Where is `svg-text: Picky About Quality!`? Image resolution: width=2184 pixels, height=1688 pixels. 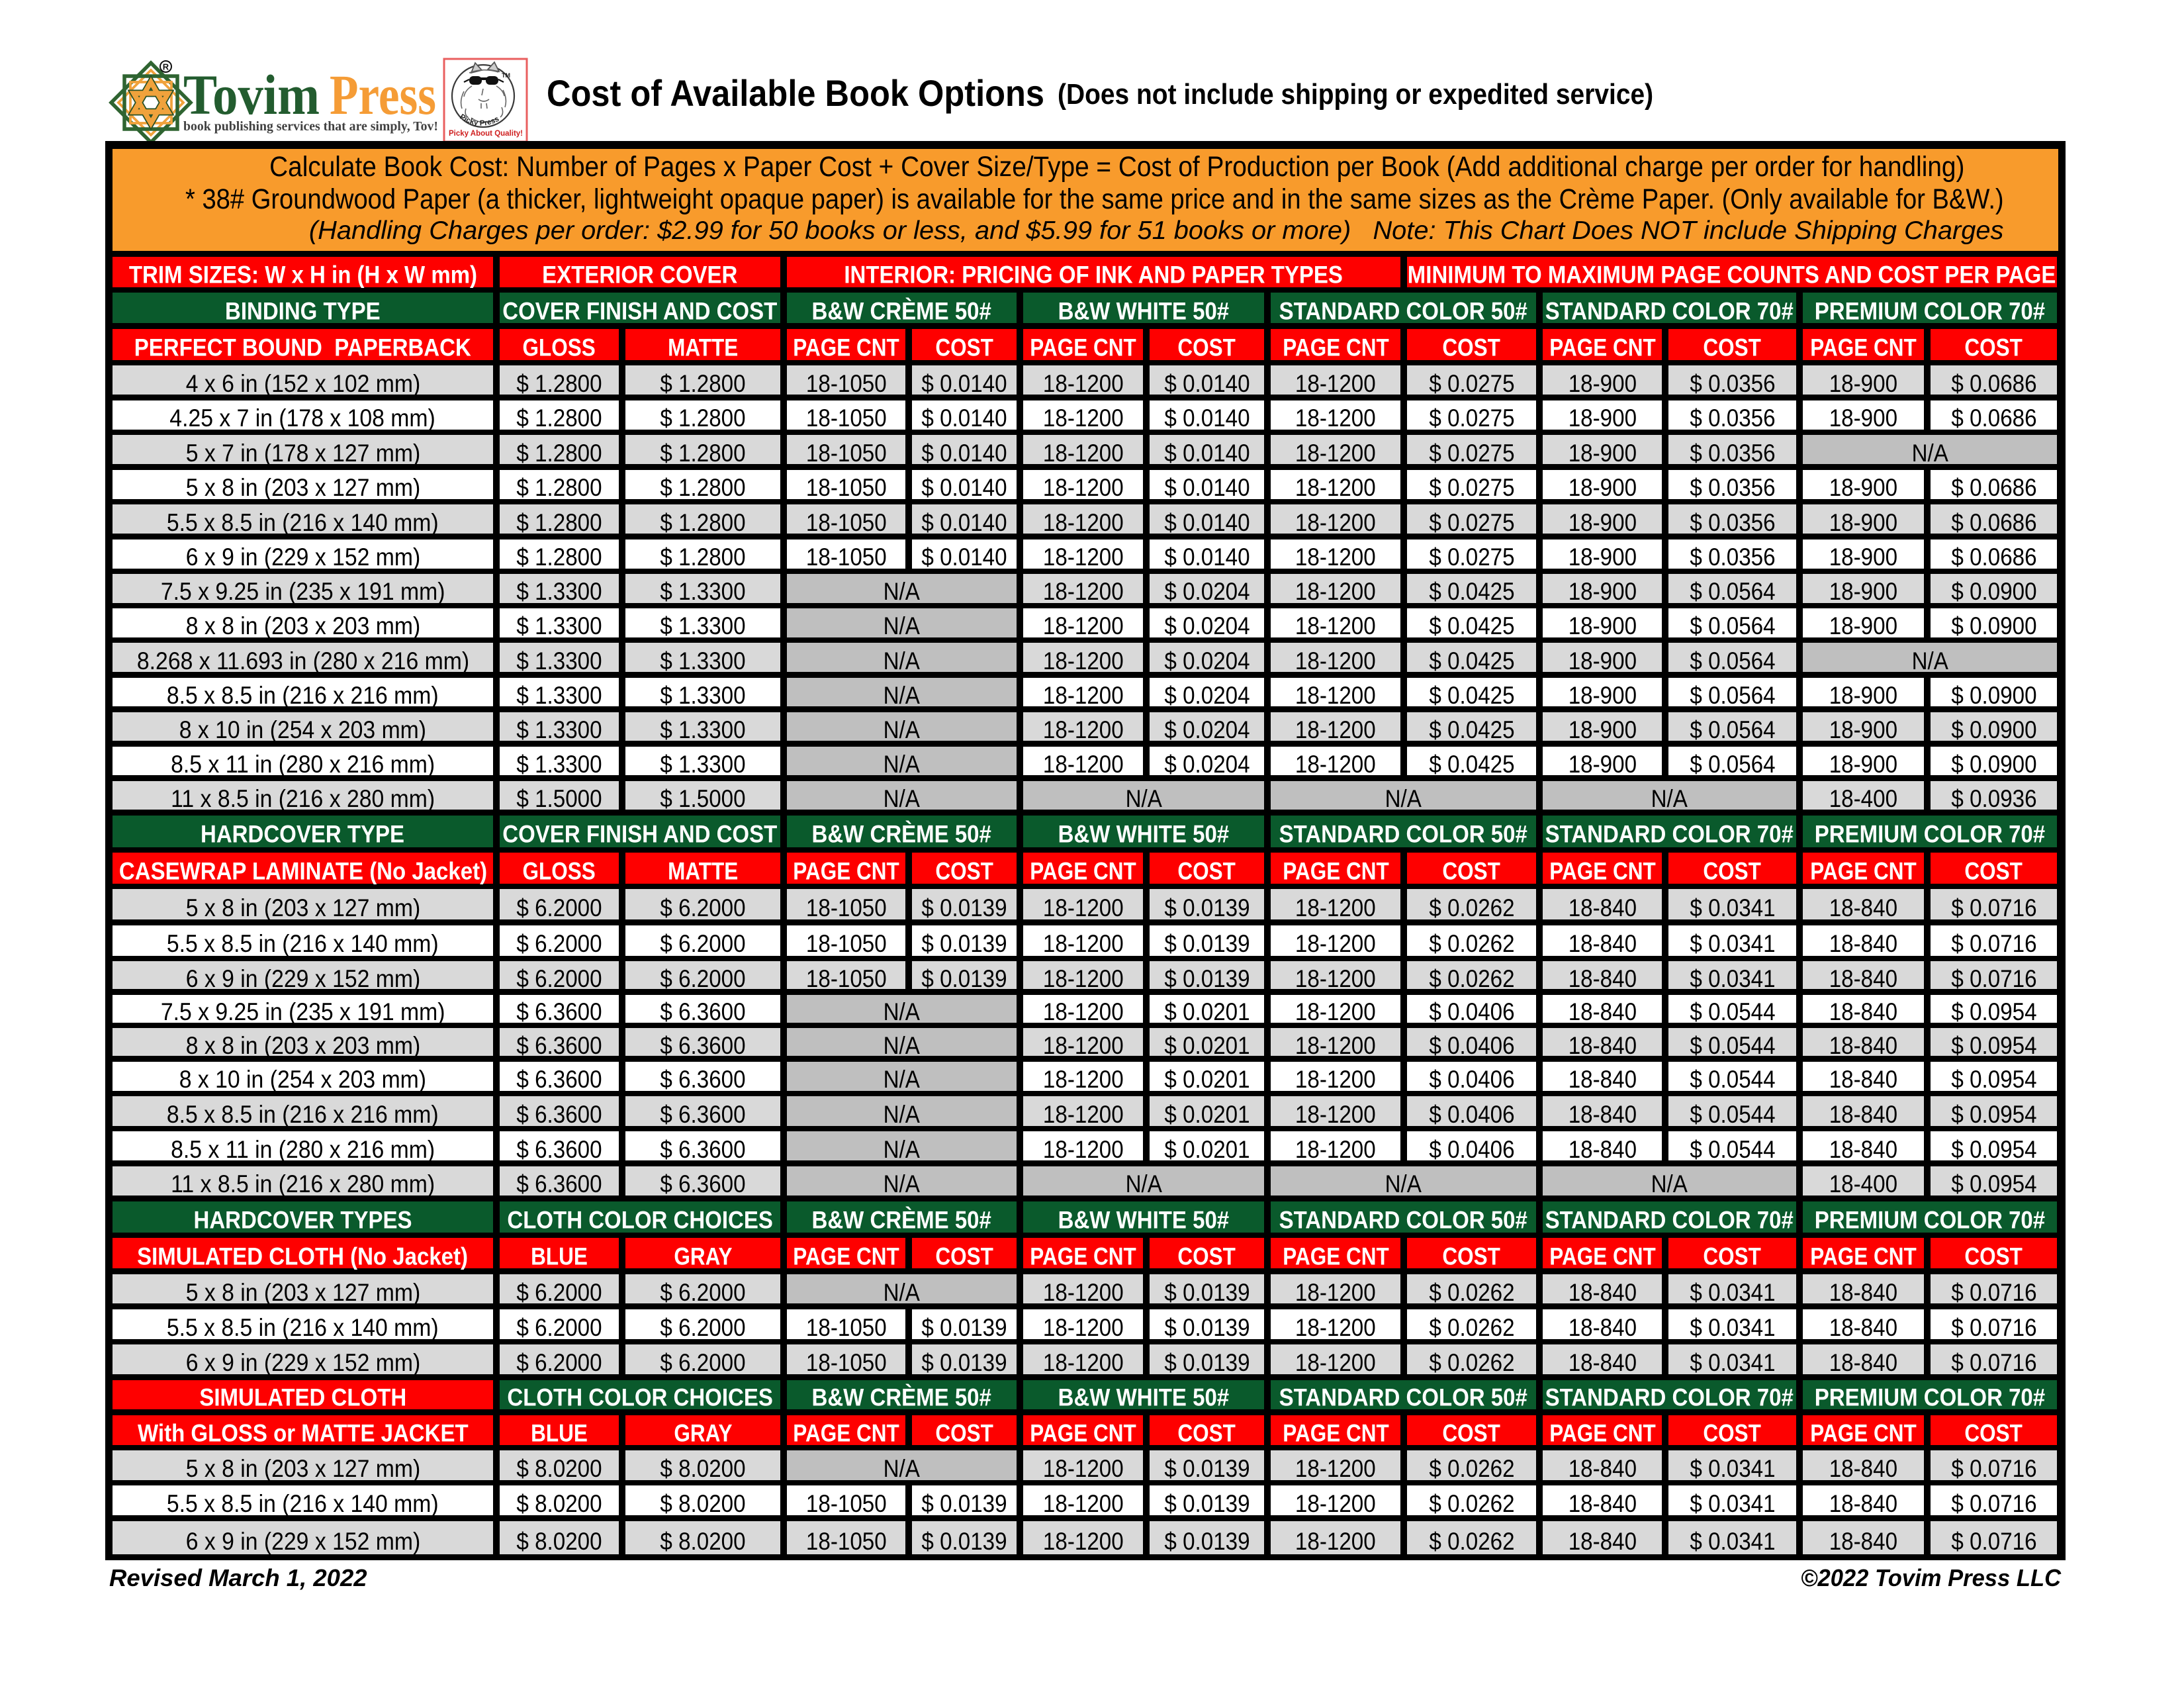 svg-text: Picky About Quality! is located at coordinates (486, 134).